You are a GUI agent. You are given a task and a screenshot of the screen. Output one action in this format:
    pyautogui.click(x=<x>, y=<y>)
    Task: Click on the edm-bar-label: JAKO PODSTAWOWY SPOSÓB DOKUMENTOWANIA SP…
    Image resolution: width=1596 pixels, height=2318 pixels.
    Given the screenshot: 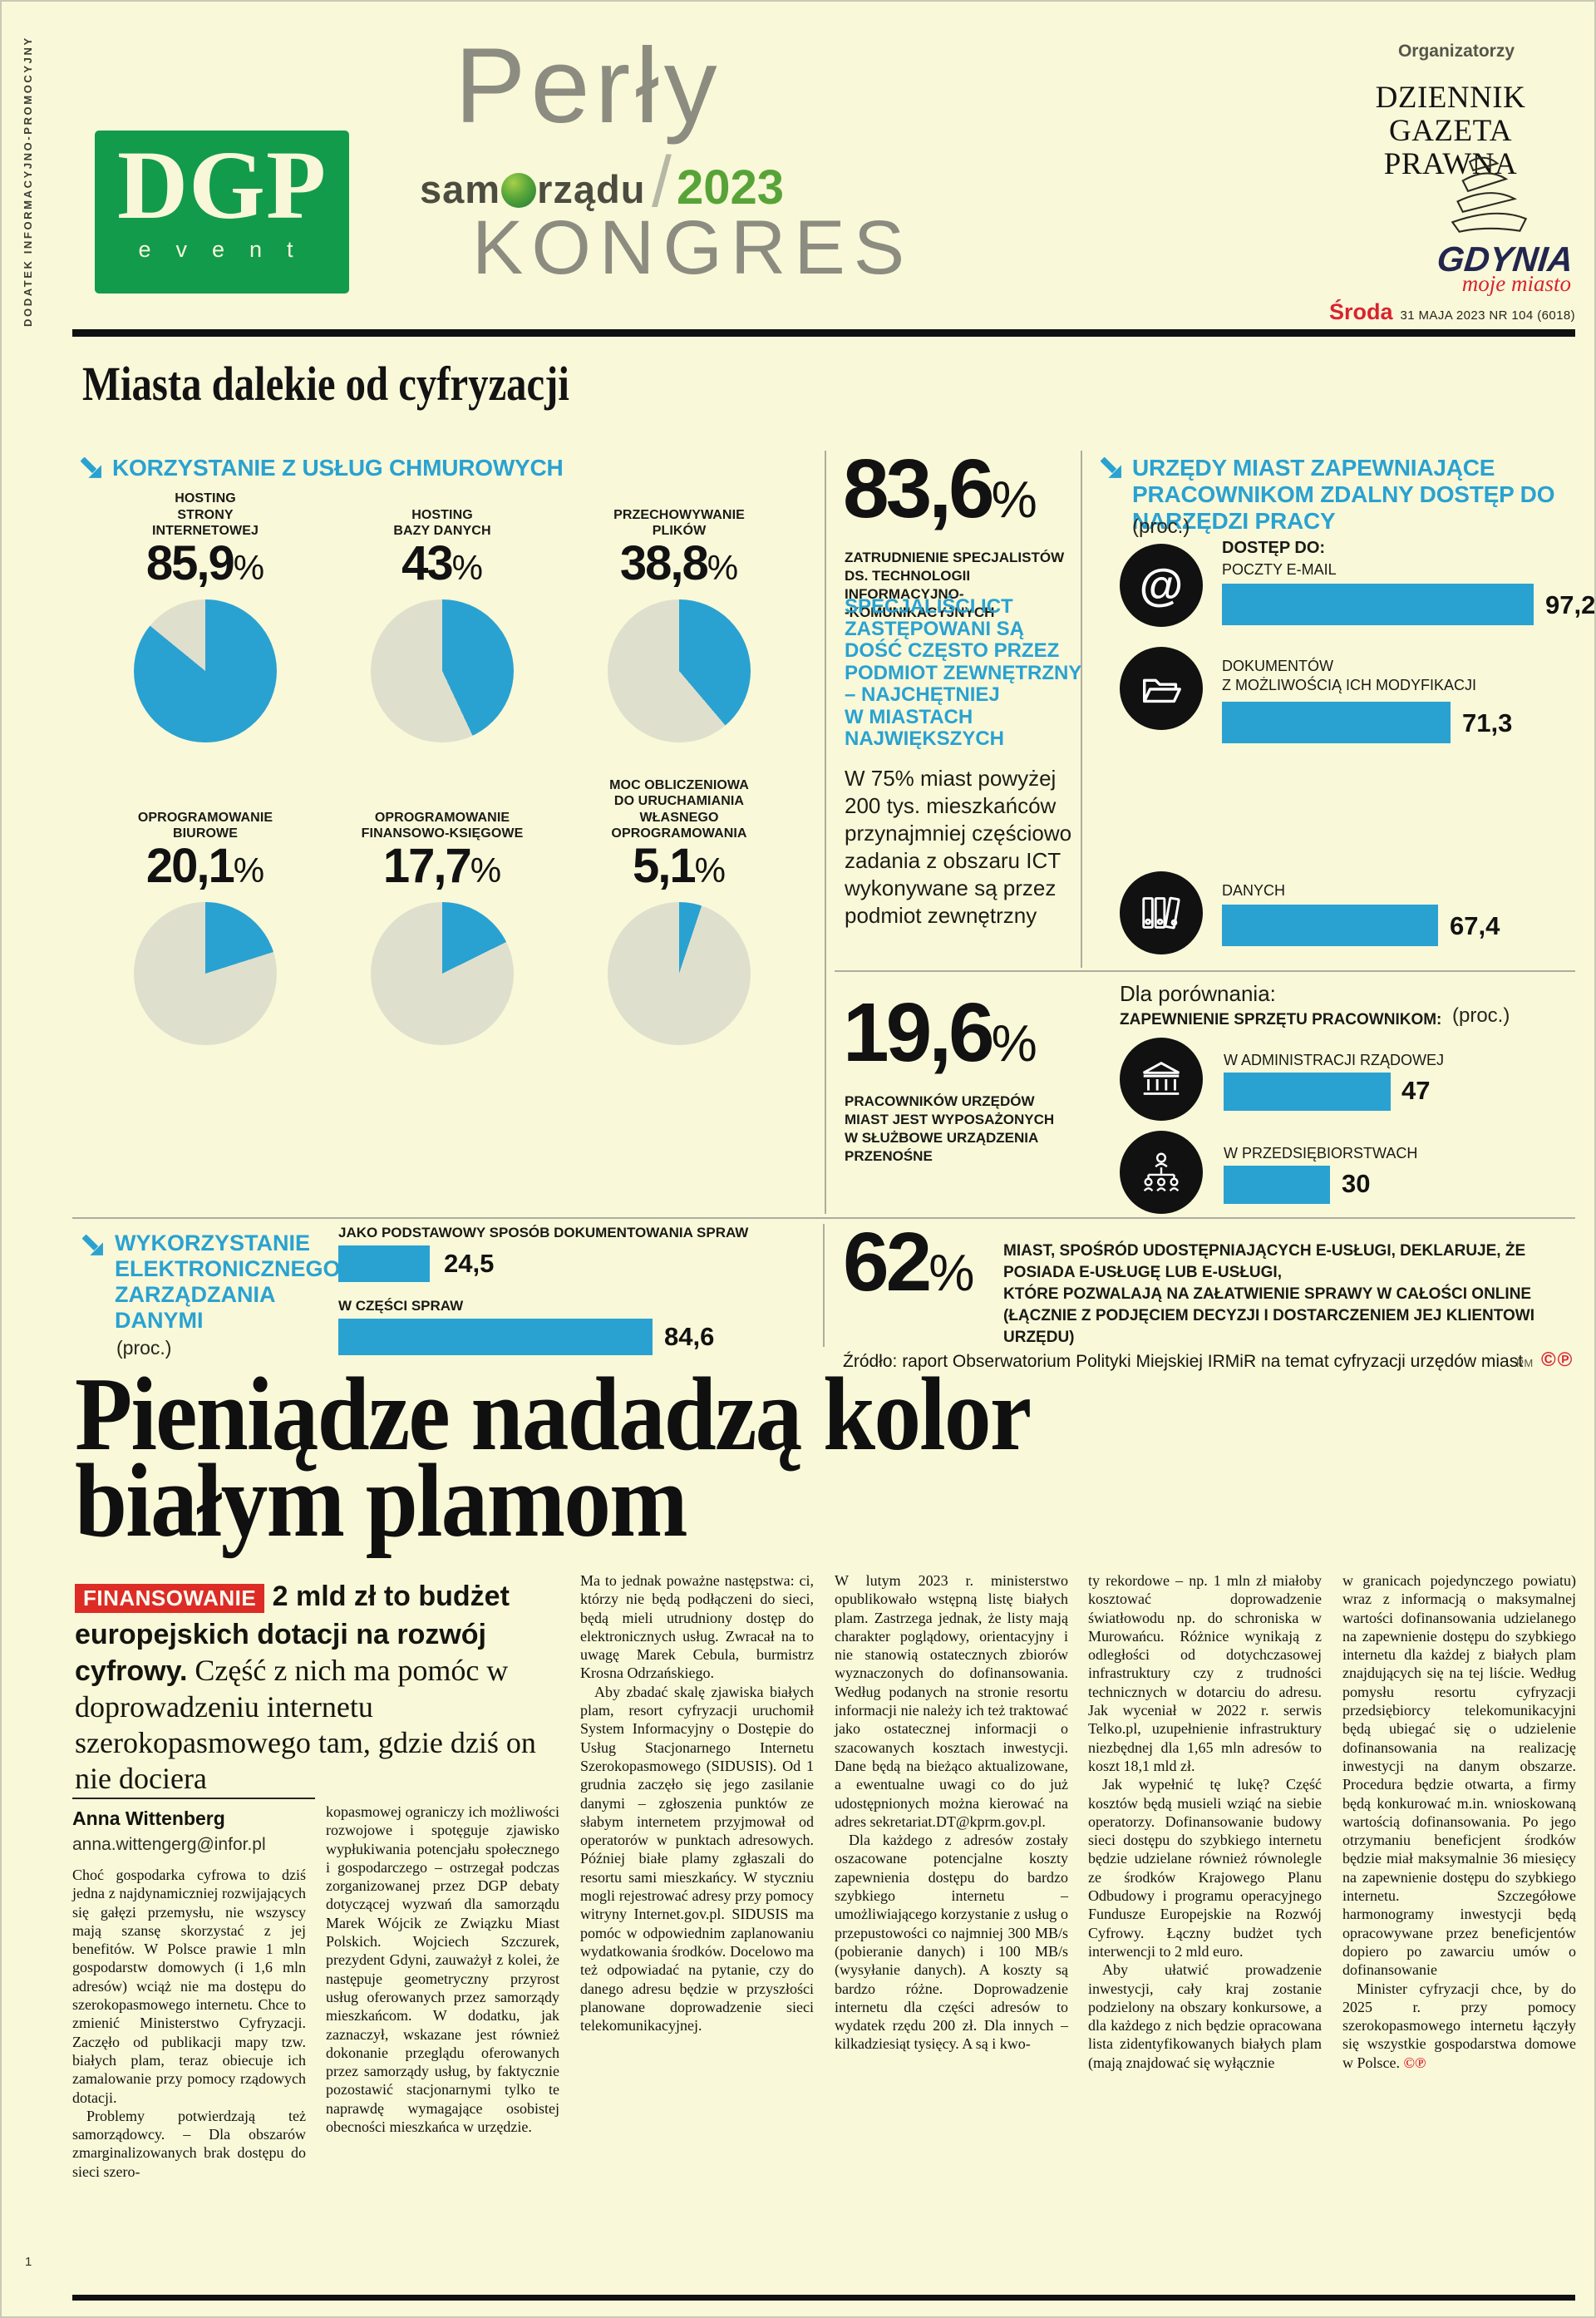 What is the action you would take?
    pyautogui.click(x=543, y=1232)
    